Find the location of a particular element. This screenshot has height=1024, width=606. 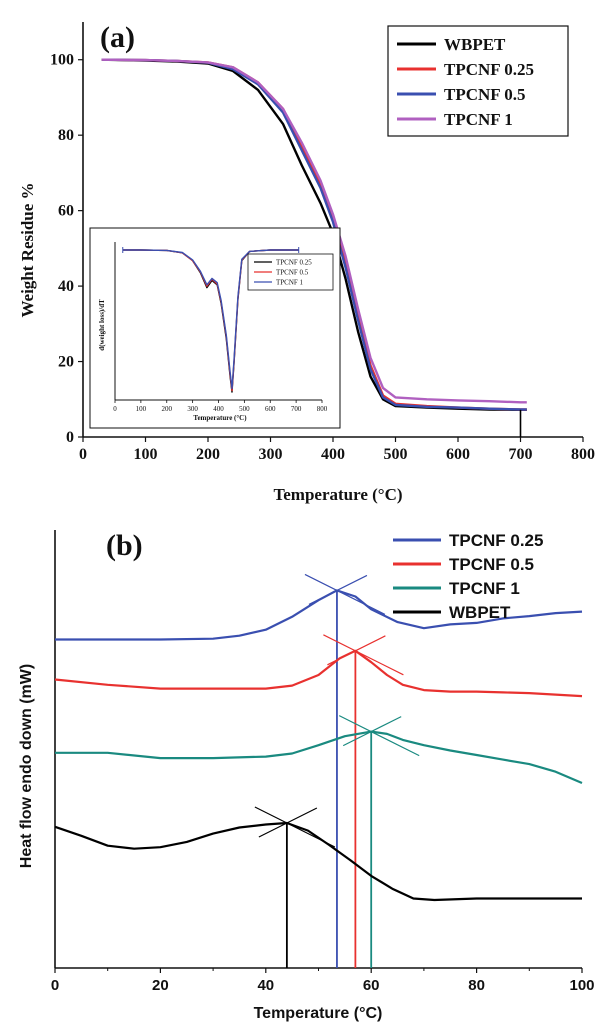

panel-a-y-tick-label: 60 is located at coordinates (66, 211).